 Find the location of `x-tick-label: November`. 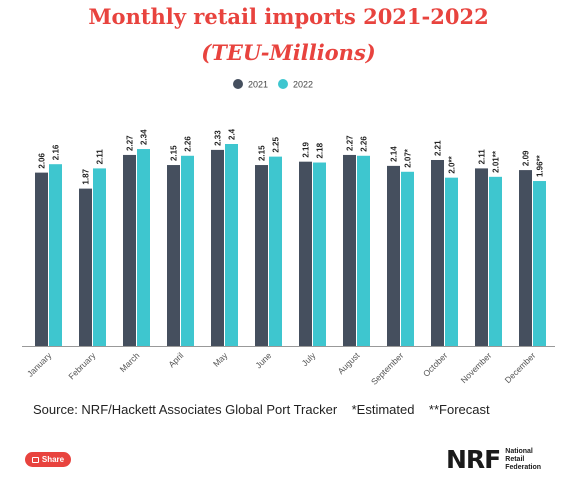

x-tick-label: November is located at coordinates (476, 367).